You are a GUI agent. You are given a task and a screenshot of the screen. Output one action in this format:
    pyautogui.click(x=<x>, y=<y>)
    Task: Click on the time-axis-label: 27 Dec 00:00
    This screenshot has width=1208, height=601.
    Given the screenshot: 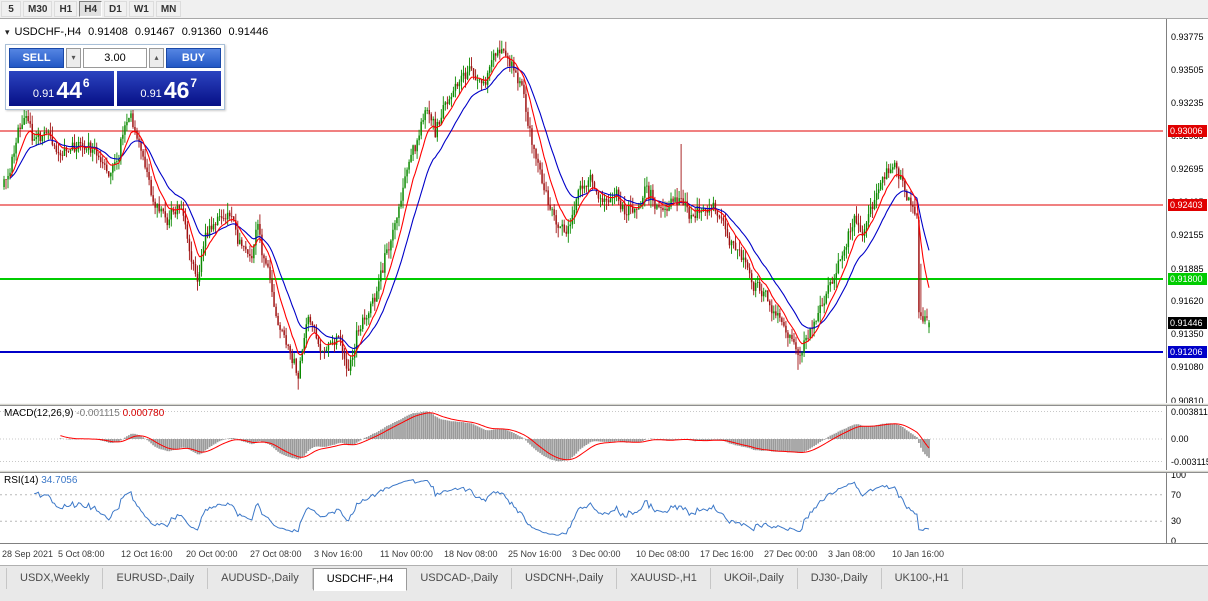 What is the action you would take?
    pyautogui.click(x=791, y=554)
    